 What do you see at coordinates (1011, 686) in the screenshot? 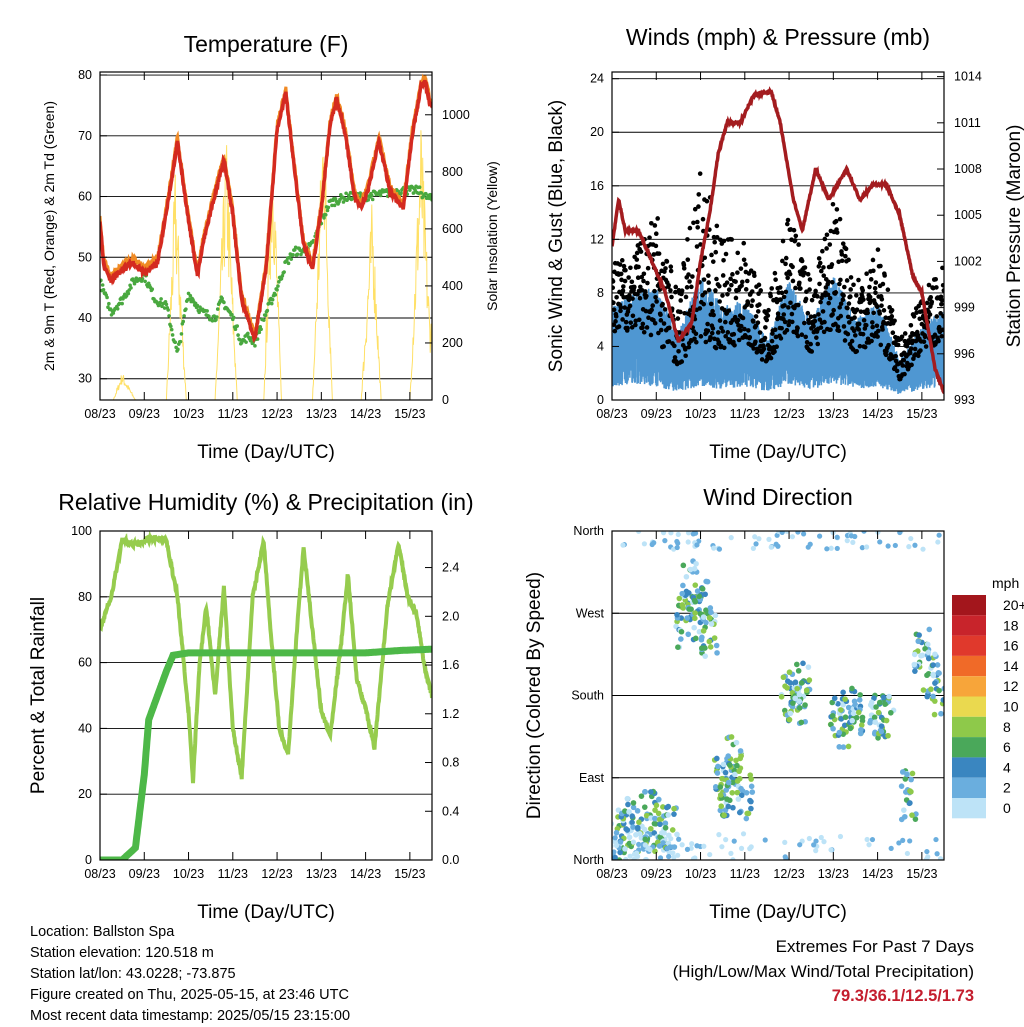
I see `legend-label: 12` at bounding box center [1011, 686].